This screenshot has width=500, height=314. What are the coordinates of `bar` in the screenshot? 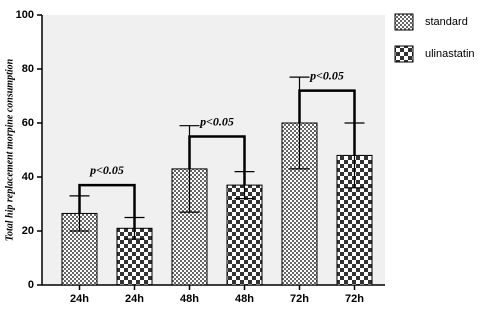 It's located at (244, 235).